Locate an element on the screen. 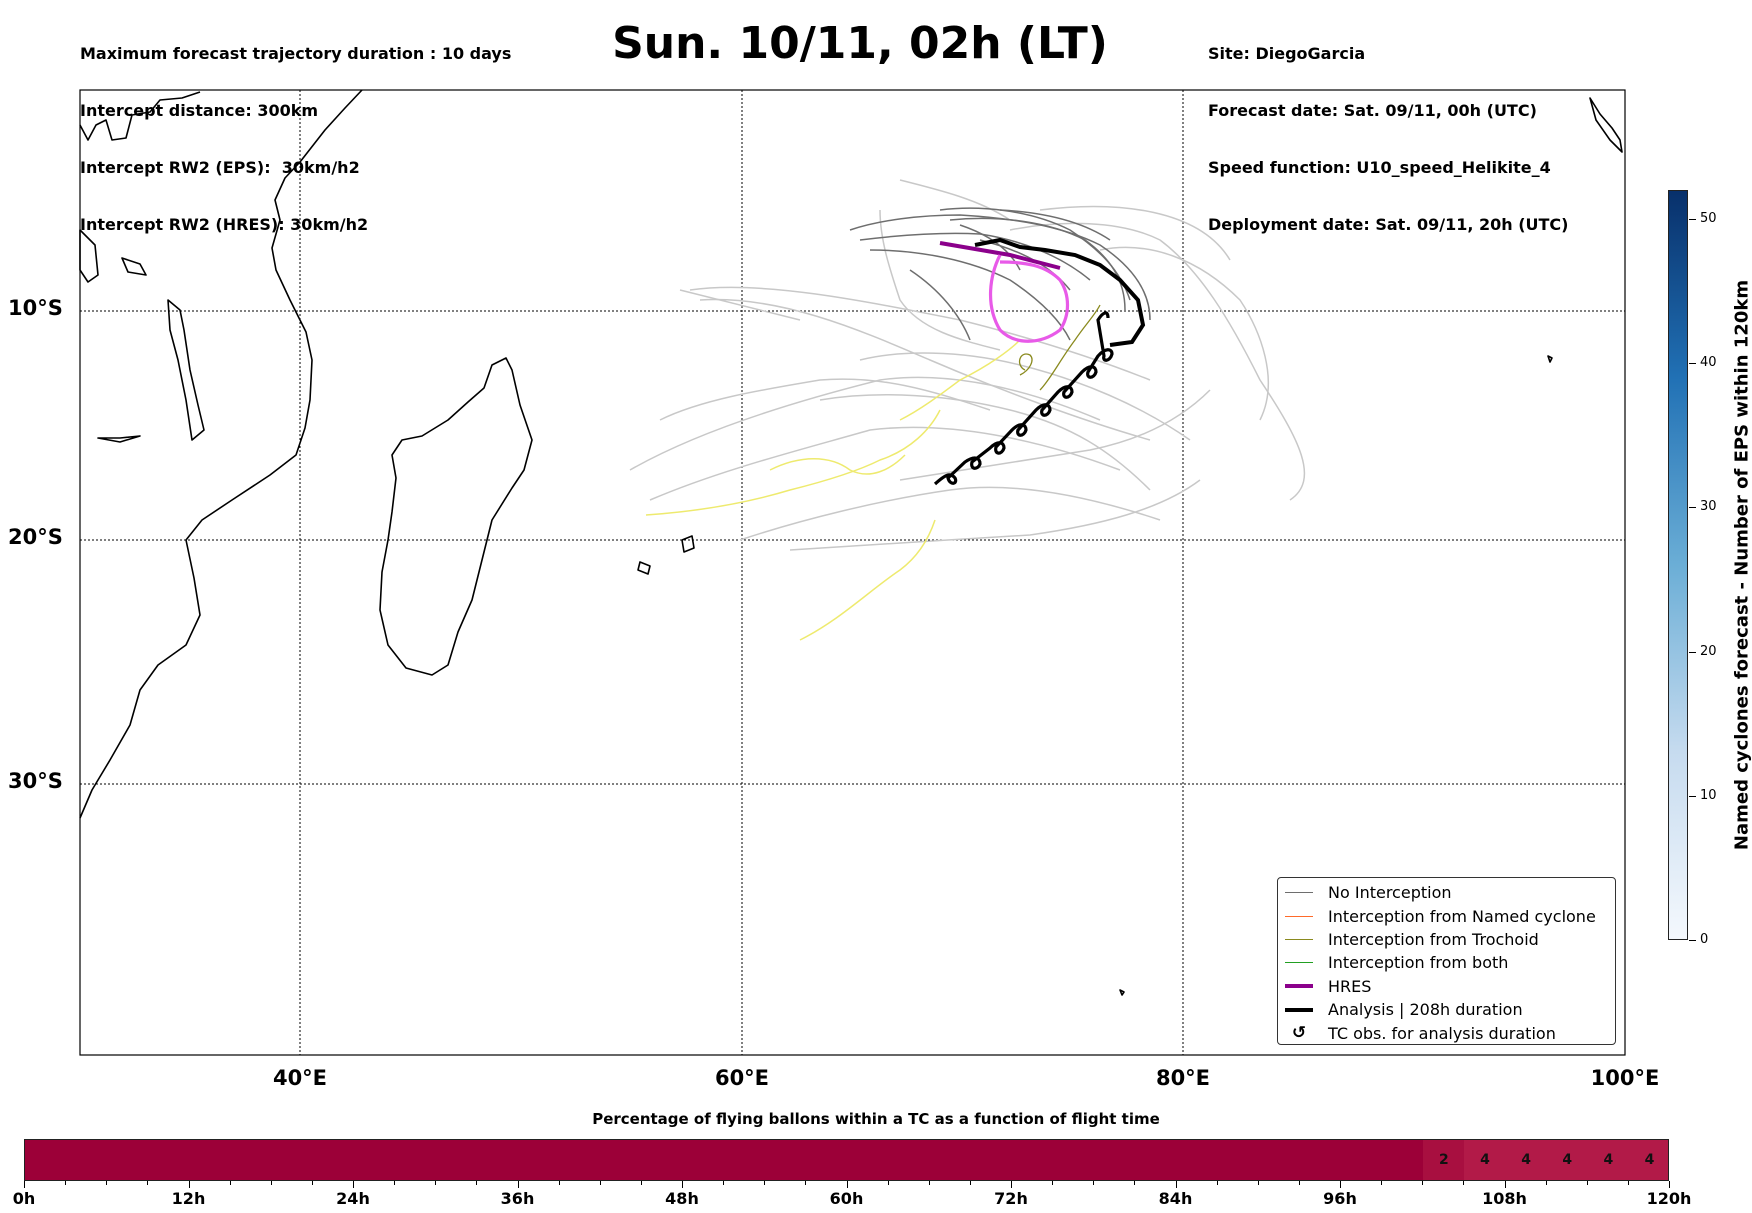  legend-label: Interception from Named cyclone is located at coordinates (1462, 916).